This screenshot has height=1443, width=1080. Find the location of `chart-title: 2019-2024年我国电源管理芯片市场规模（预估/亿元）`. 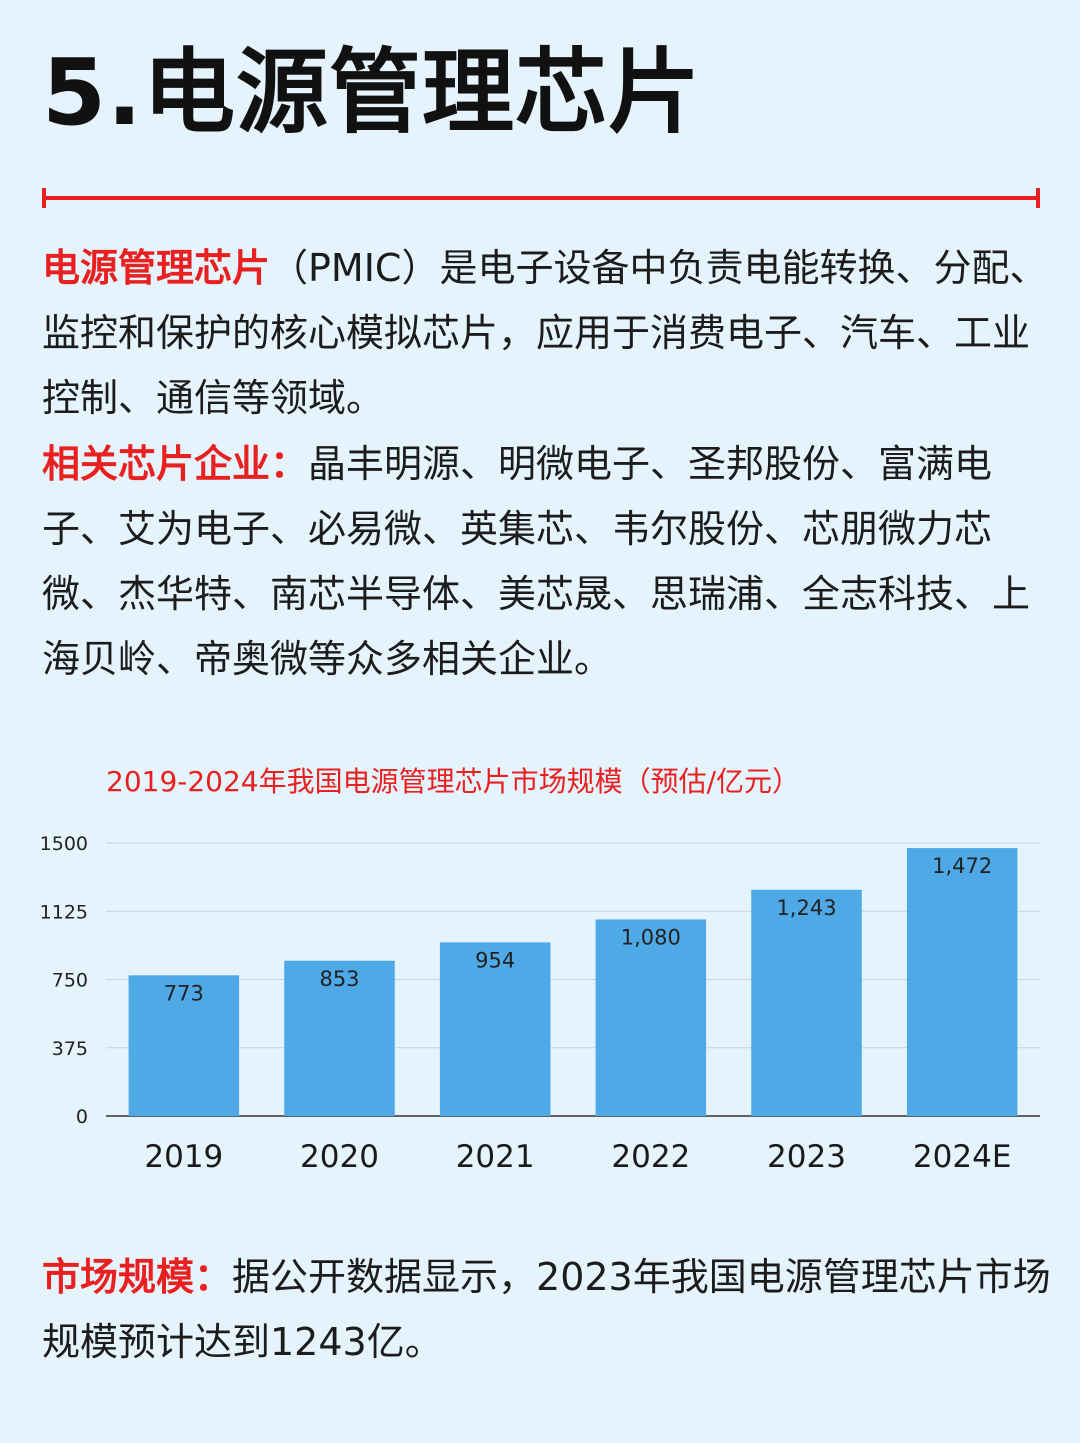

chart-title: 2019-2024年我国电源管理芯片市场规模（预估/亿元） is located at coordinates (453, 781).